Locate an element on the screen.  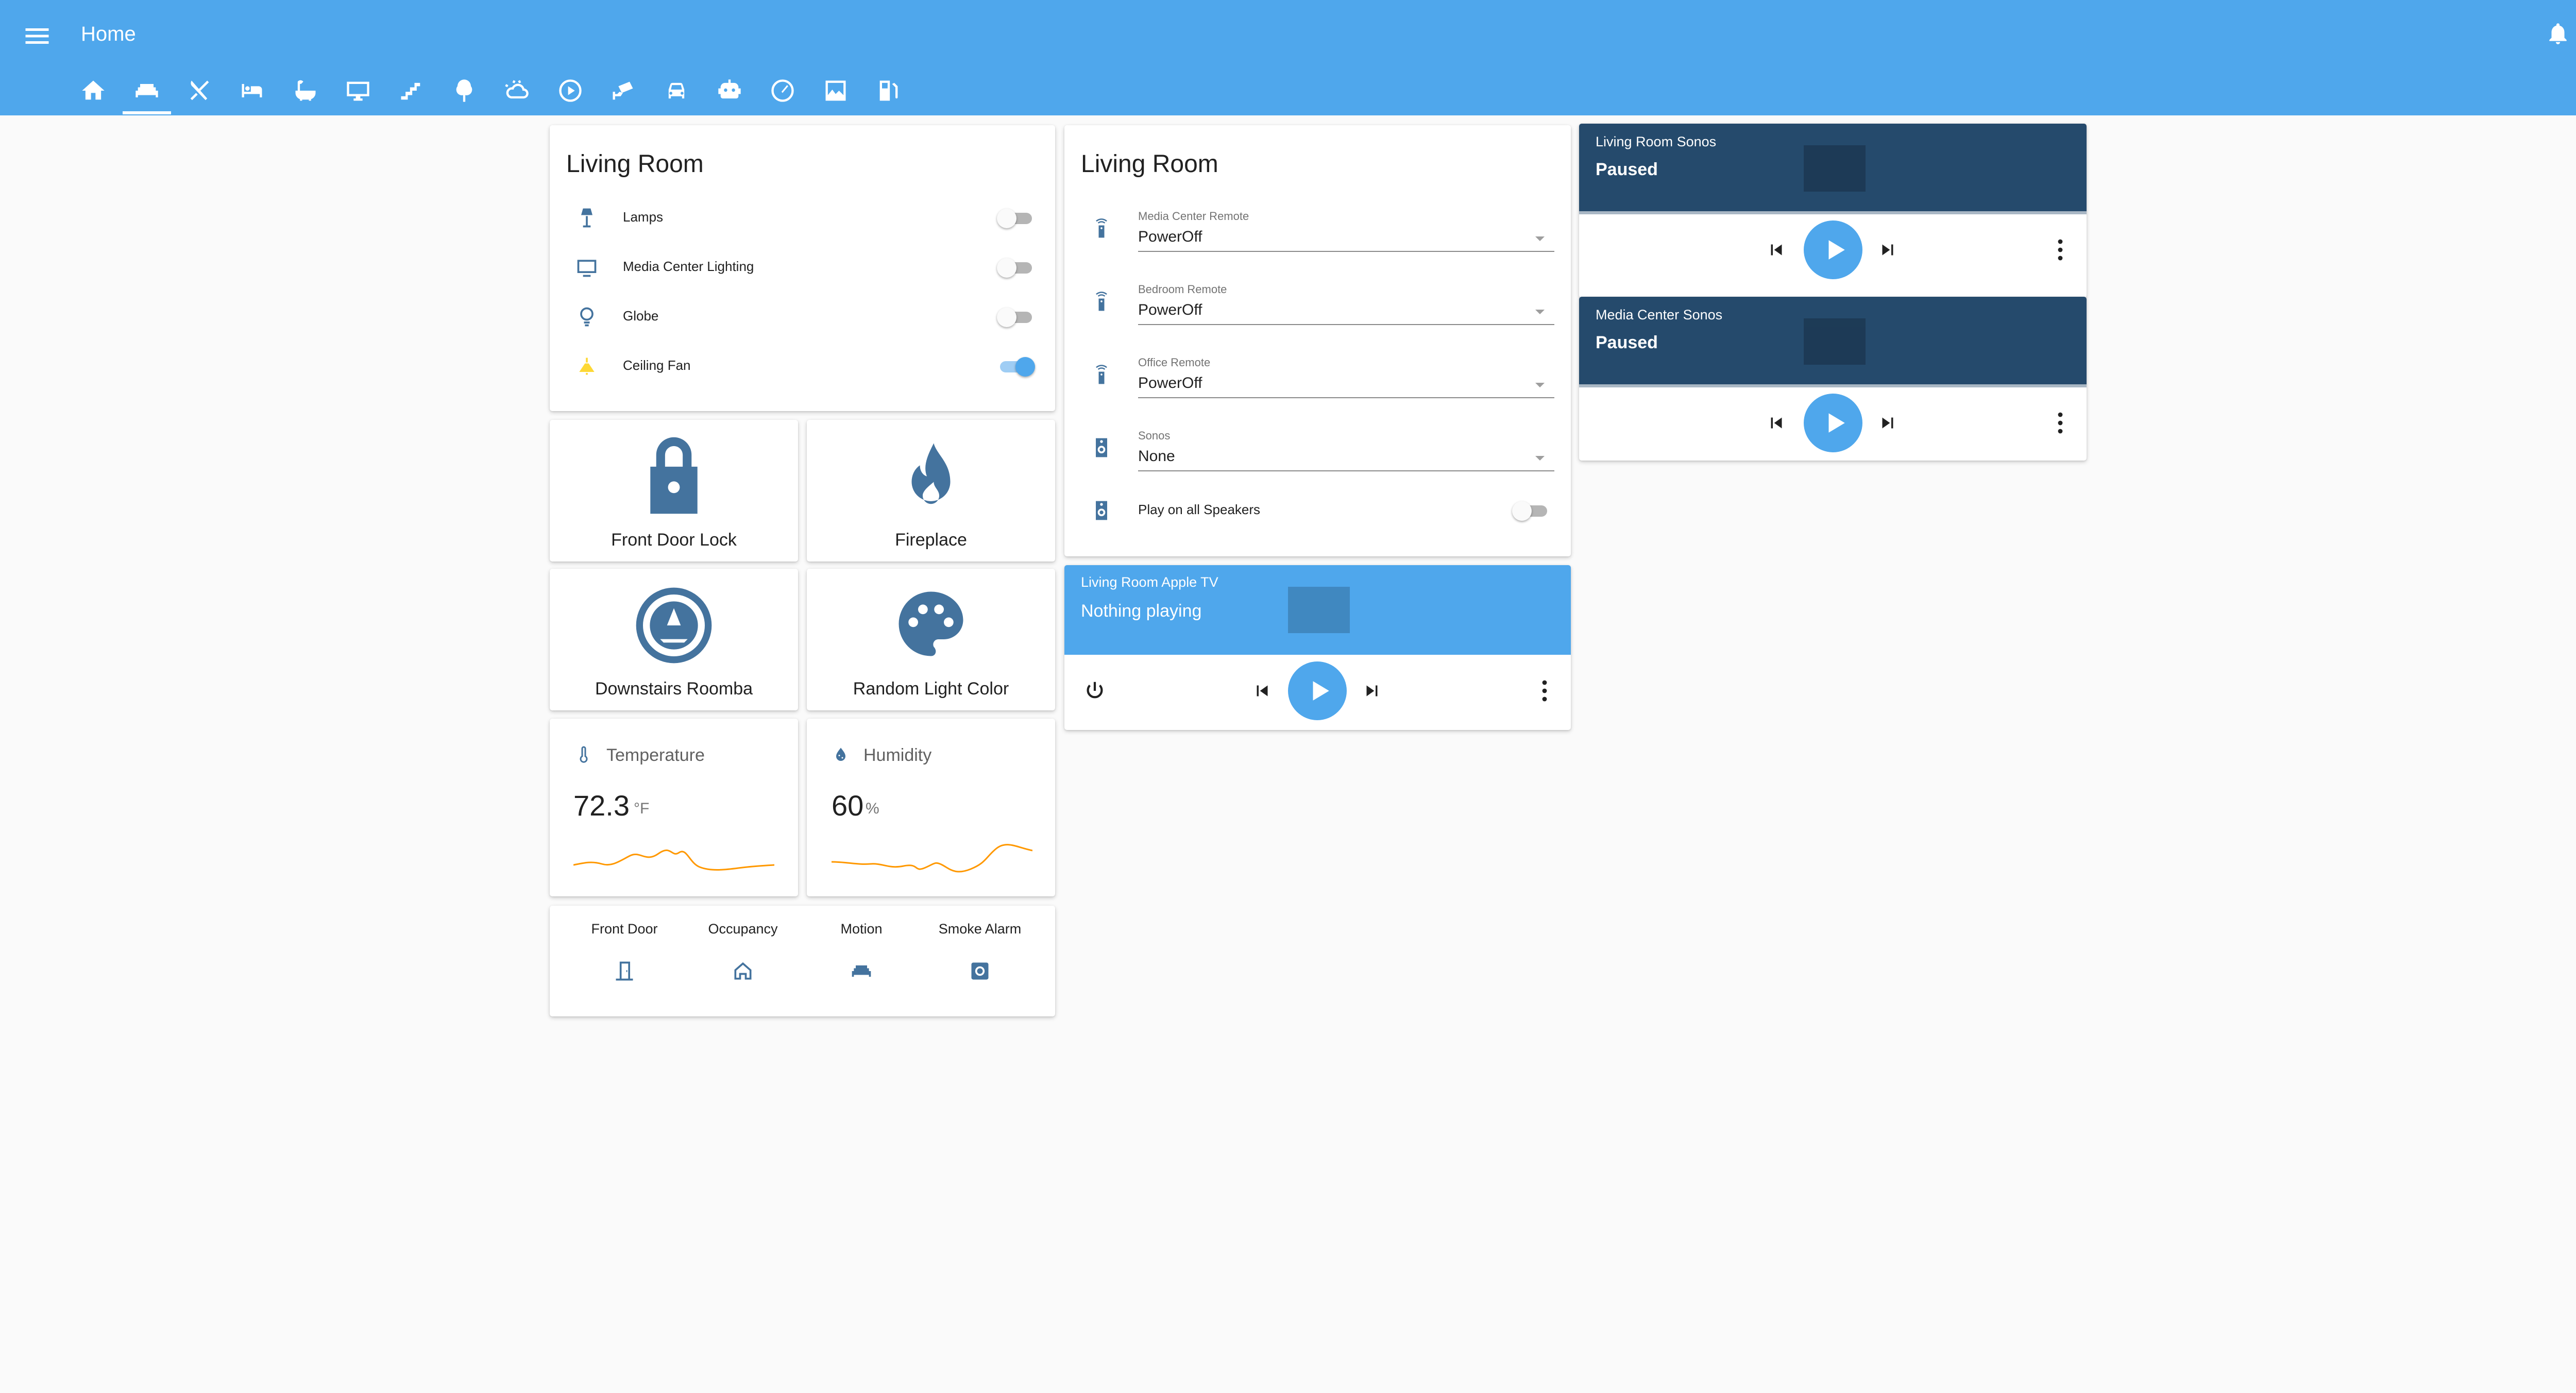
sensor-name: Temperature is located at coordinates (655, 755).